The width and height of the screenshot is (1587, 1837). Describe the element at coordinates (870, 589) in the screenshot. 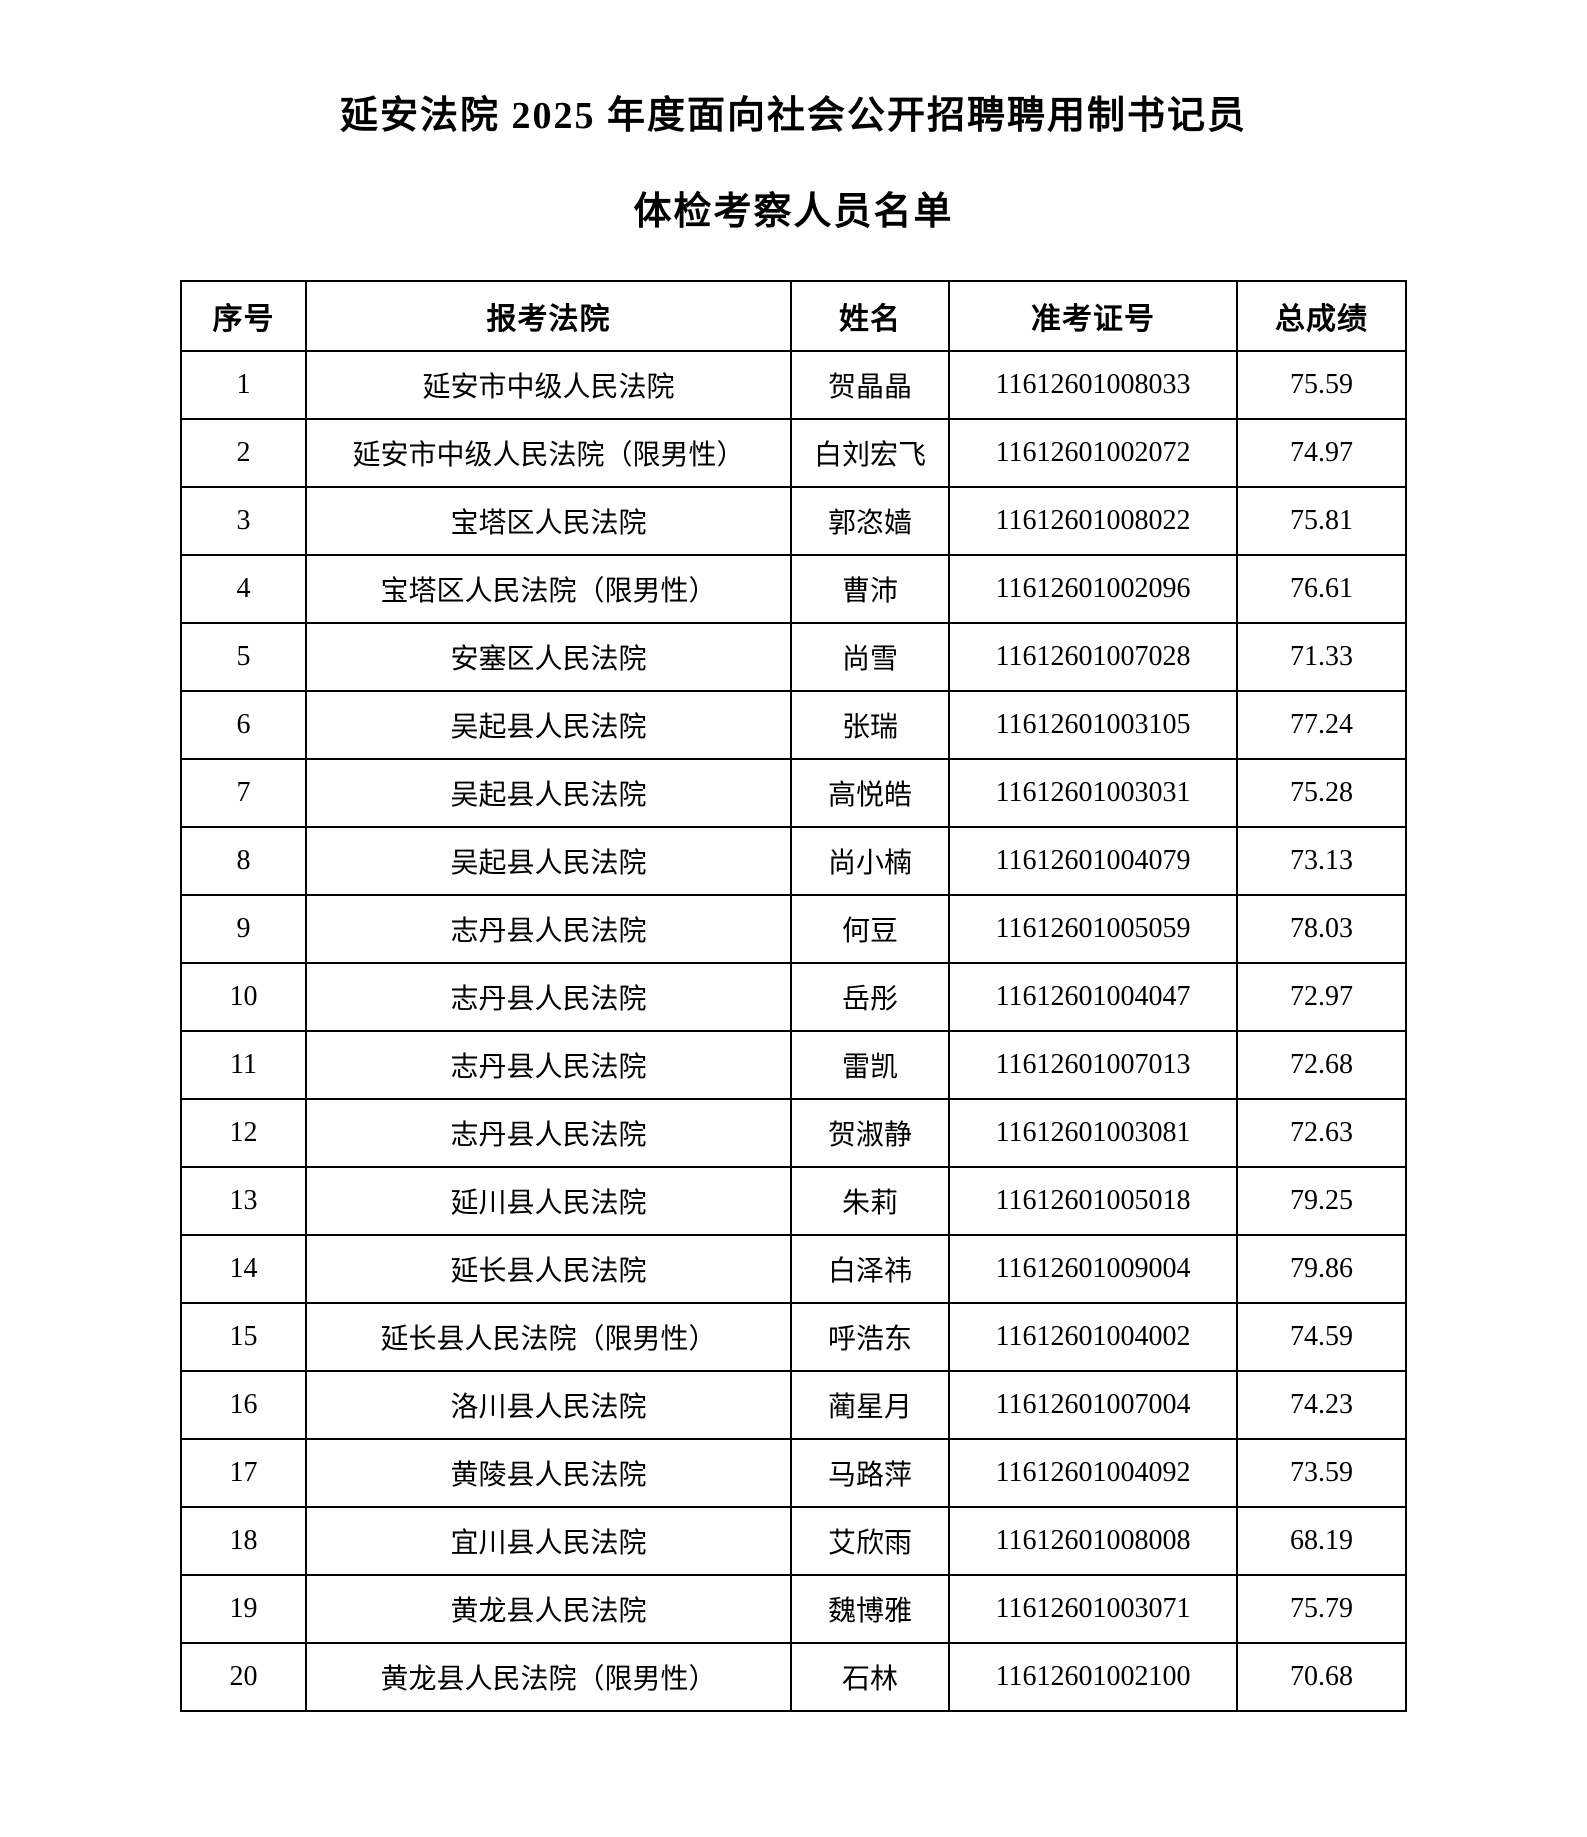

I see `cell-name: 曹沛` at that location.